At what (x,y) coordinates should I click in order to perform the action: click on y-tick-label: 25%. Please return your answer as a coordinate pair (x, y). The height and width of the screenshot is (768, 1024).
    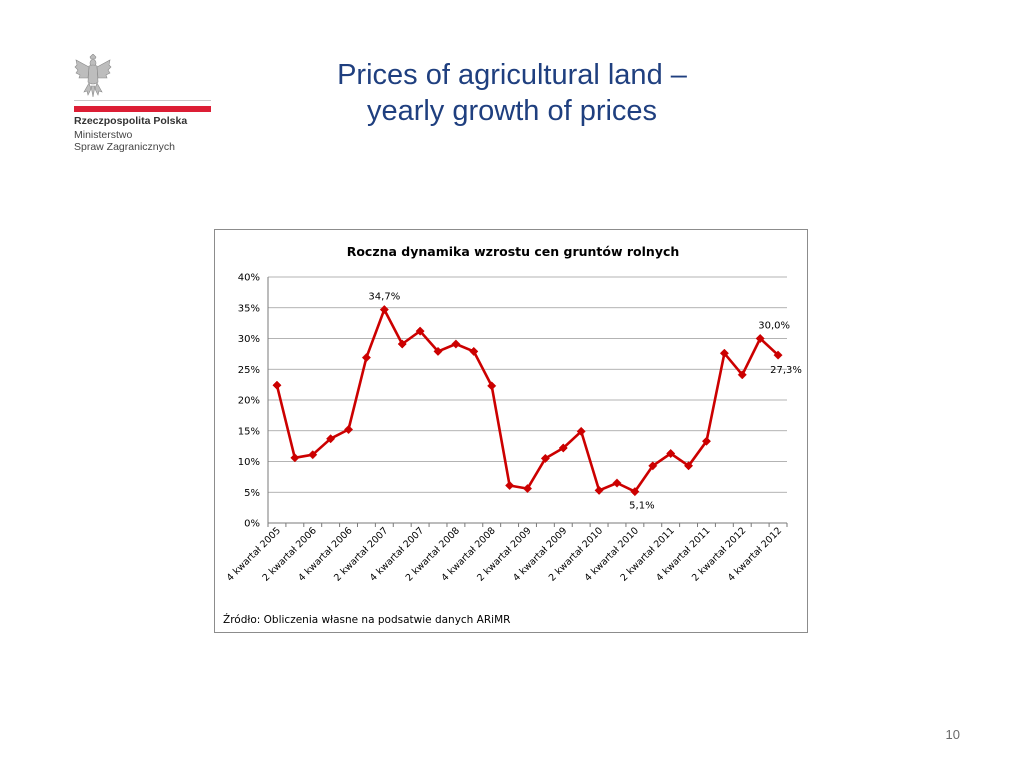
    Looking at the image, I should click on (249, 370).